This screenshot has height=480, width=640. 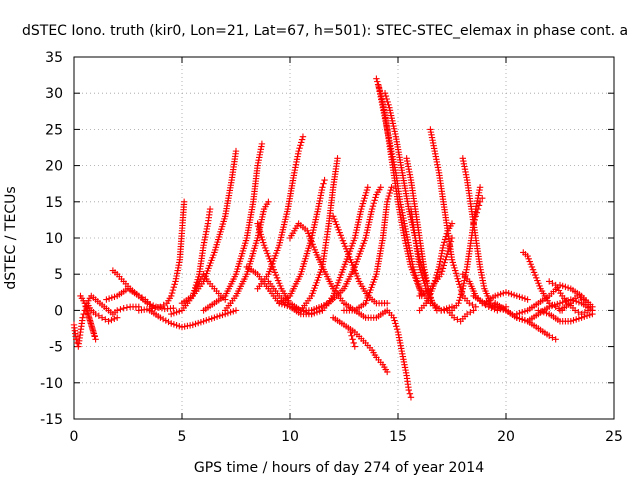 What do you see at coordinates (51, 384) in the screenshot?
I see `y-tick-label: -10` at bounding box center [51, 384].